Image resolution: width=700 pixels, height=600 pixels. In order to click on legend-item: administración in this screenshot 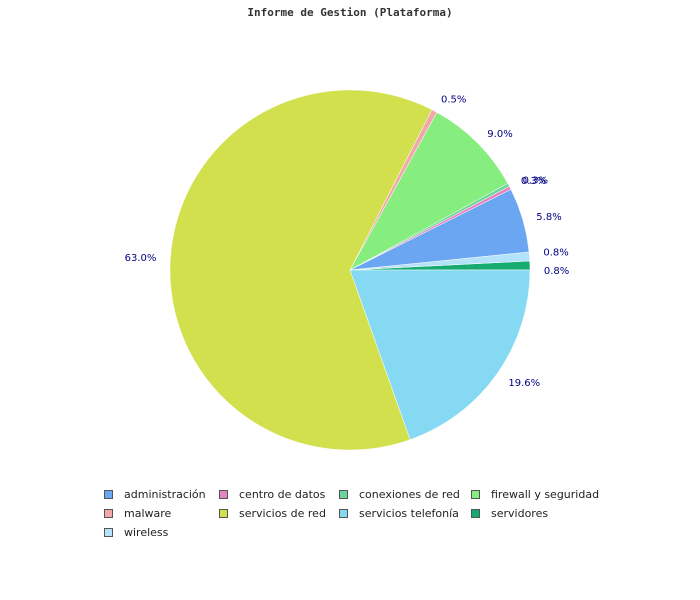, I will do `click(161, 494)`.